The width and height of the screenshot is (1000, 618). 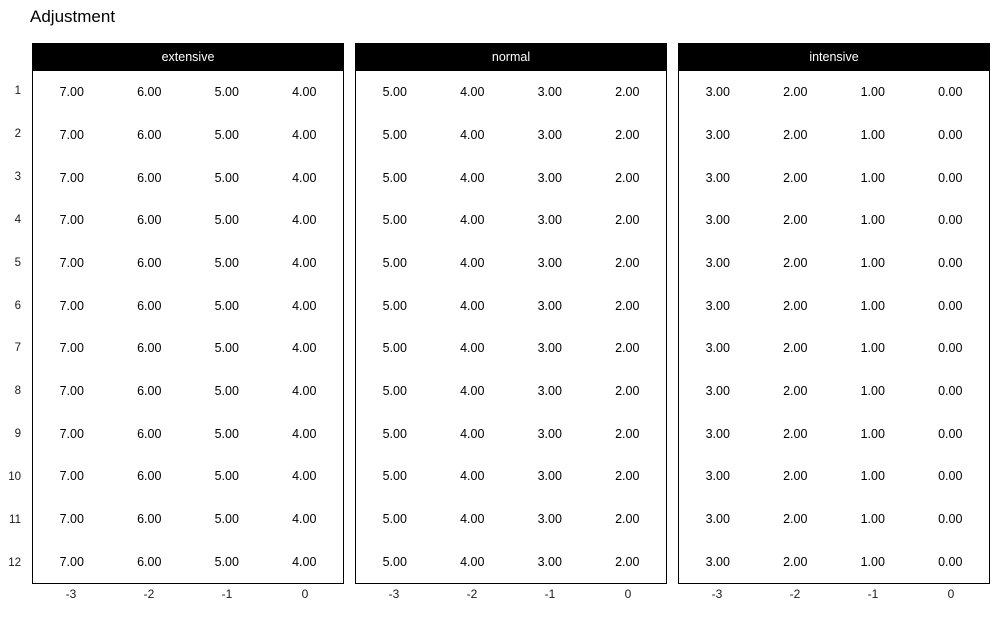 I want to click on facet-strip-label: extensive, so click(x=188, y=56).